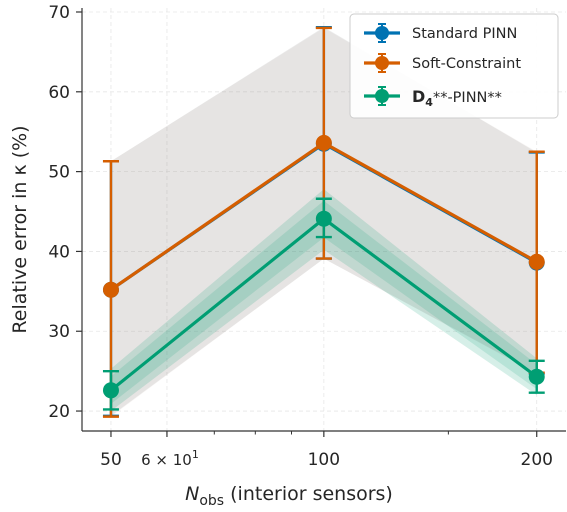 This screenshot has height=512, width=567. What do you see at coordinates (170, 458) in the screenshot?
I see `x-tick-label: 6 × 10¹` at bounding box center [170, 458].